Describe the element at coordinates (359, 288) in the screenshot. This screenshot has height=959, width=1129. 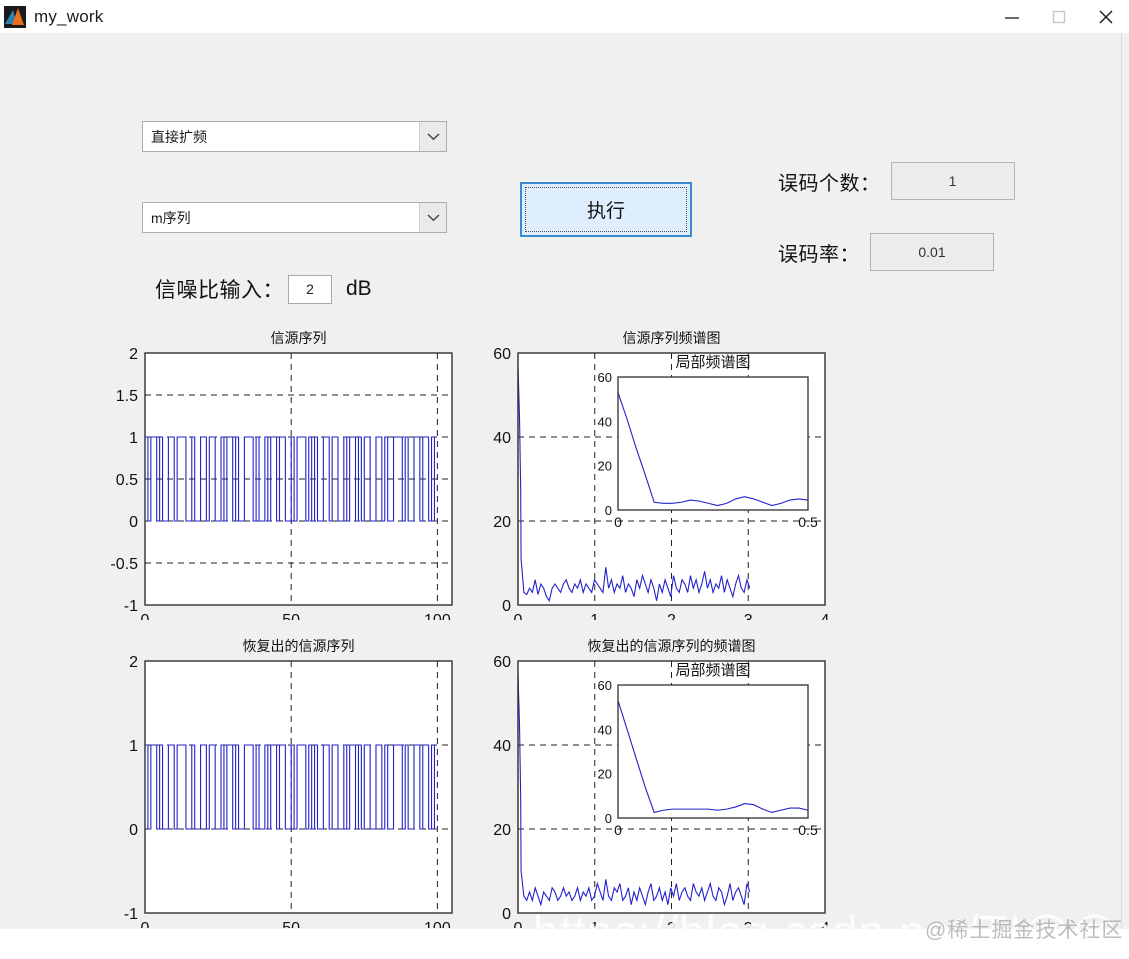
I see `snr-unit-label: dB` at that location.